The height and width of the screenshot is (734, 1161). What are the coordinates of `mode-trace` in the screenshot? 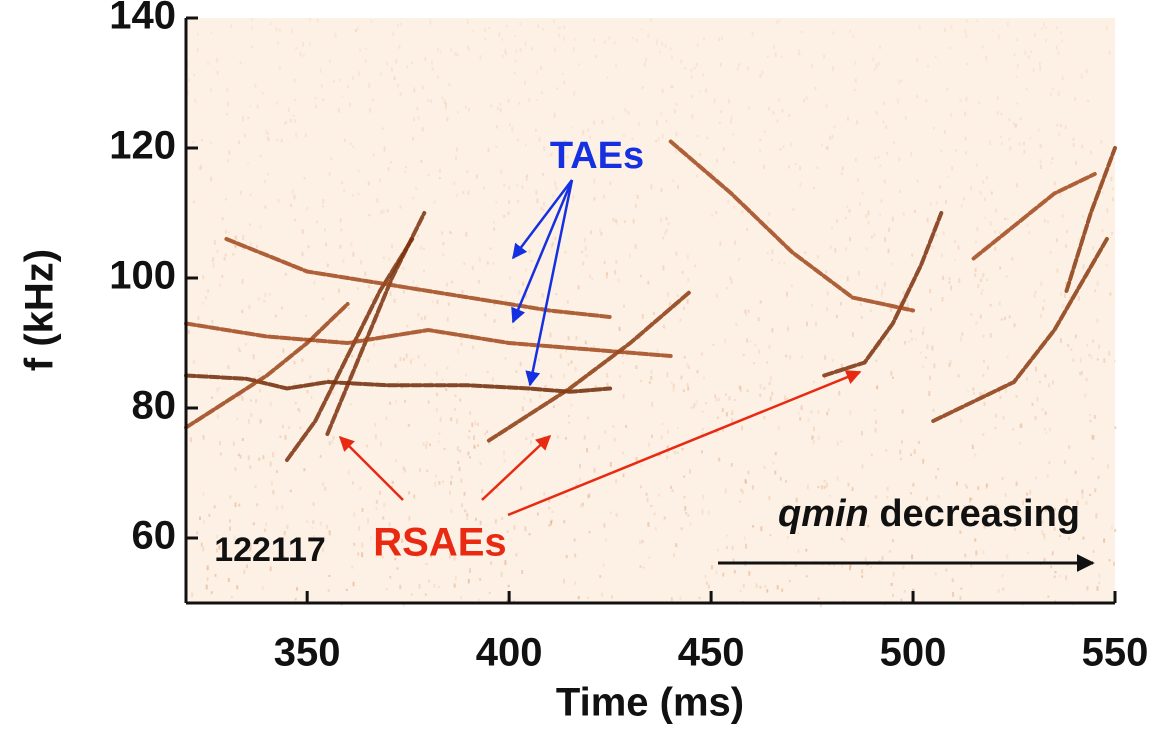 It's located at (350, 349).